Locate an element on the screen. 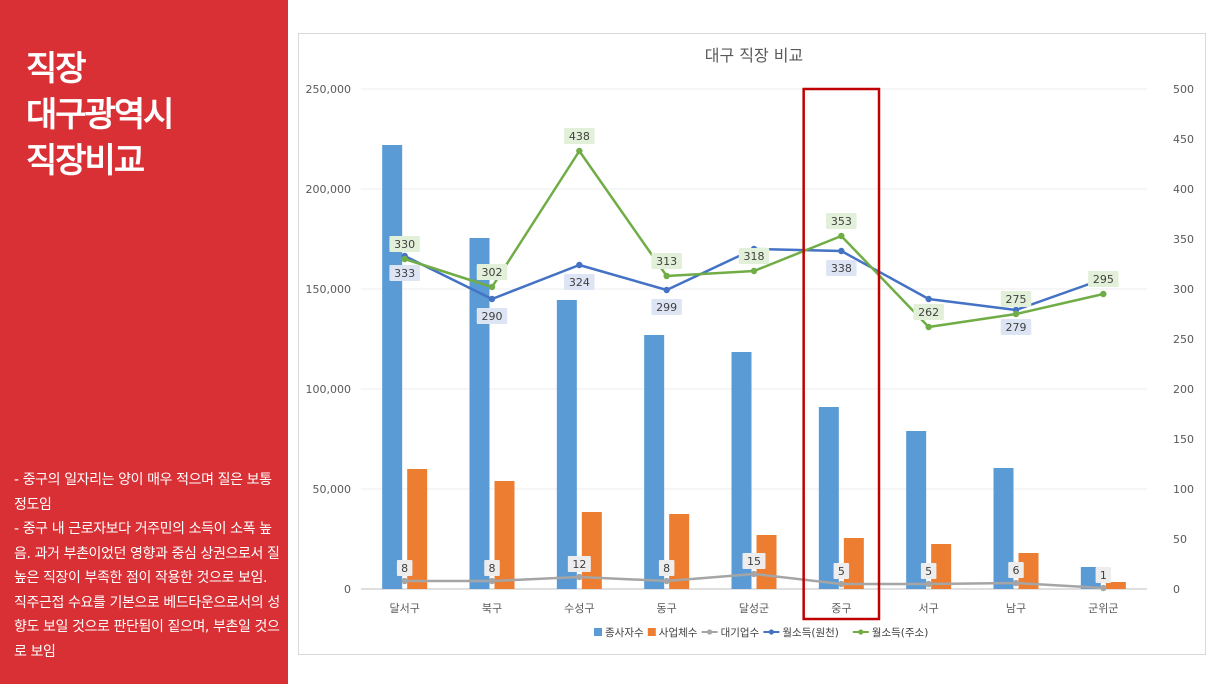  page-title: 직장 대구광역시 직장비교 is located at coordinates (100, 115).